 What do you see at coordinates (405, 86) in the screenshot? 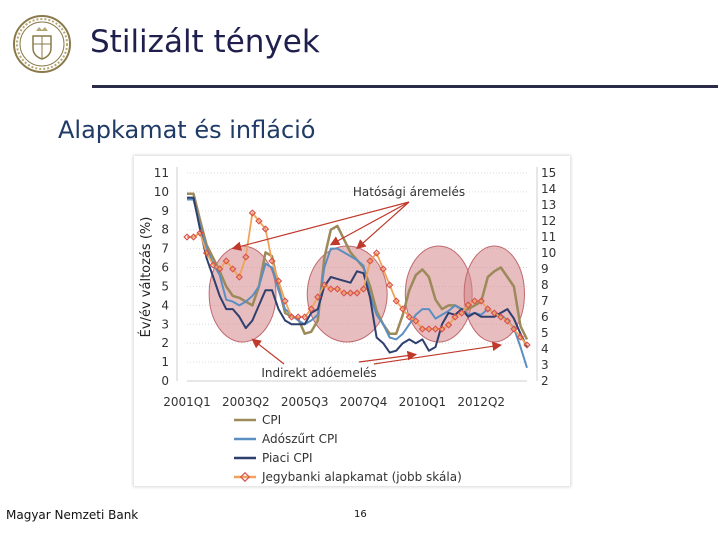
I see `title-divider` at bounding box center [405, 86].